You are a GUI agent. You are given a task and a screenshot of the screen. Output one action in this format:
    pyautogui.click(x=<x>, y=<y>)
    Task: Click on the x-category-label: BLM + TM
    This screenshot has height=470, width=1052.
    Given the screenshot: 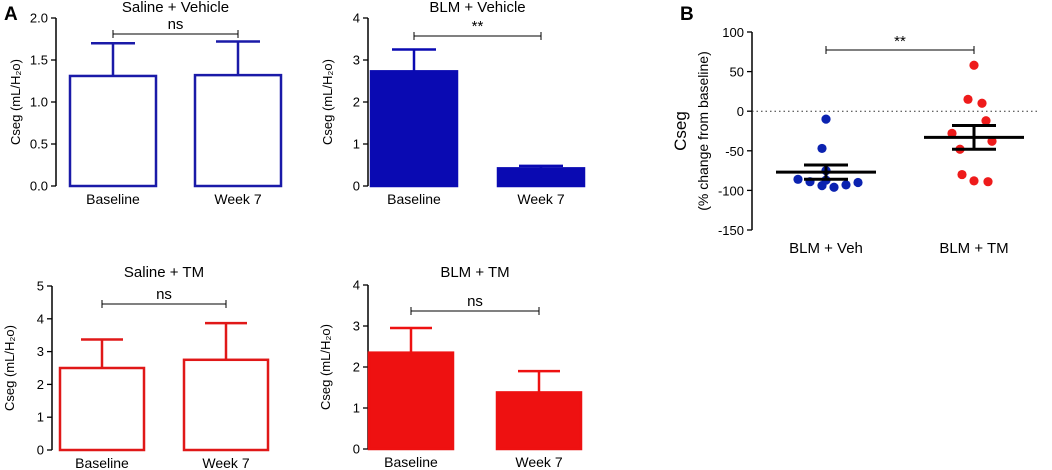 What is the action you would take?
    pyautogui.click(x=973, y=248)
    